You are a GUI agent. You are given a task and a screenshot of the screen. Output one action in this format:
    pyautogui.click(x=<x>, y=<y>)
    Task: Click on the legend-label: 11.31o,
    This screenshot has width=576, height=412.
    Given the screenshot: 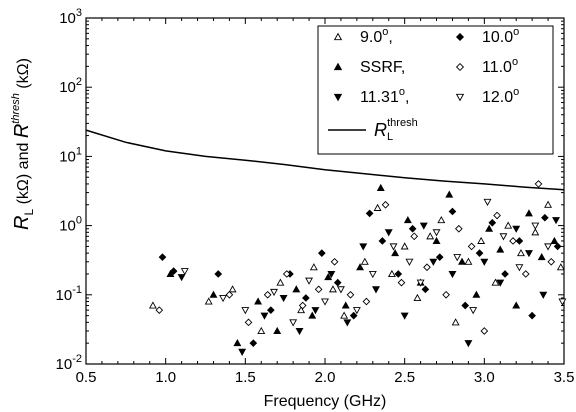 What is the action you would take?
    pyautogui.click(x=384, y=96)
    